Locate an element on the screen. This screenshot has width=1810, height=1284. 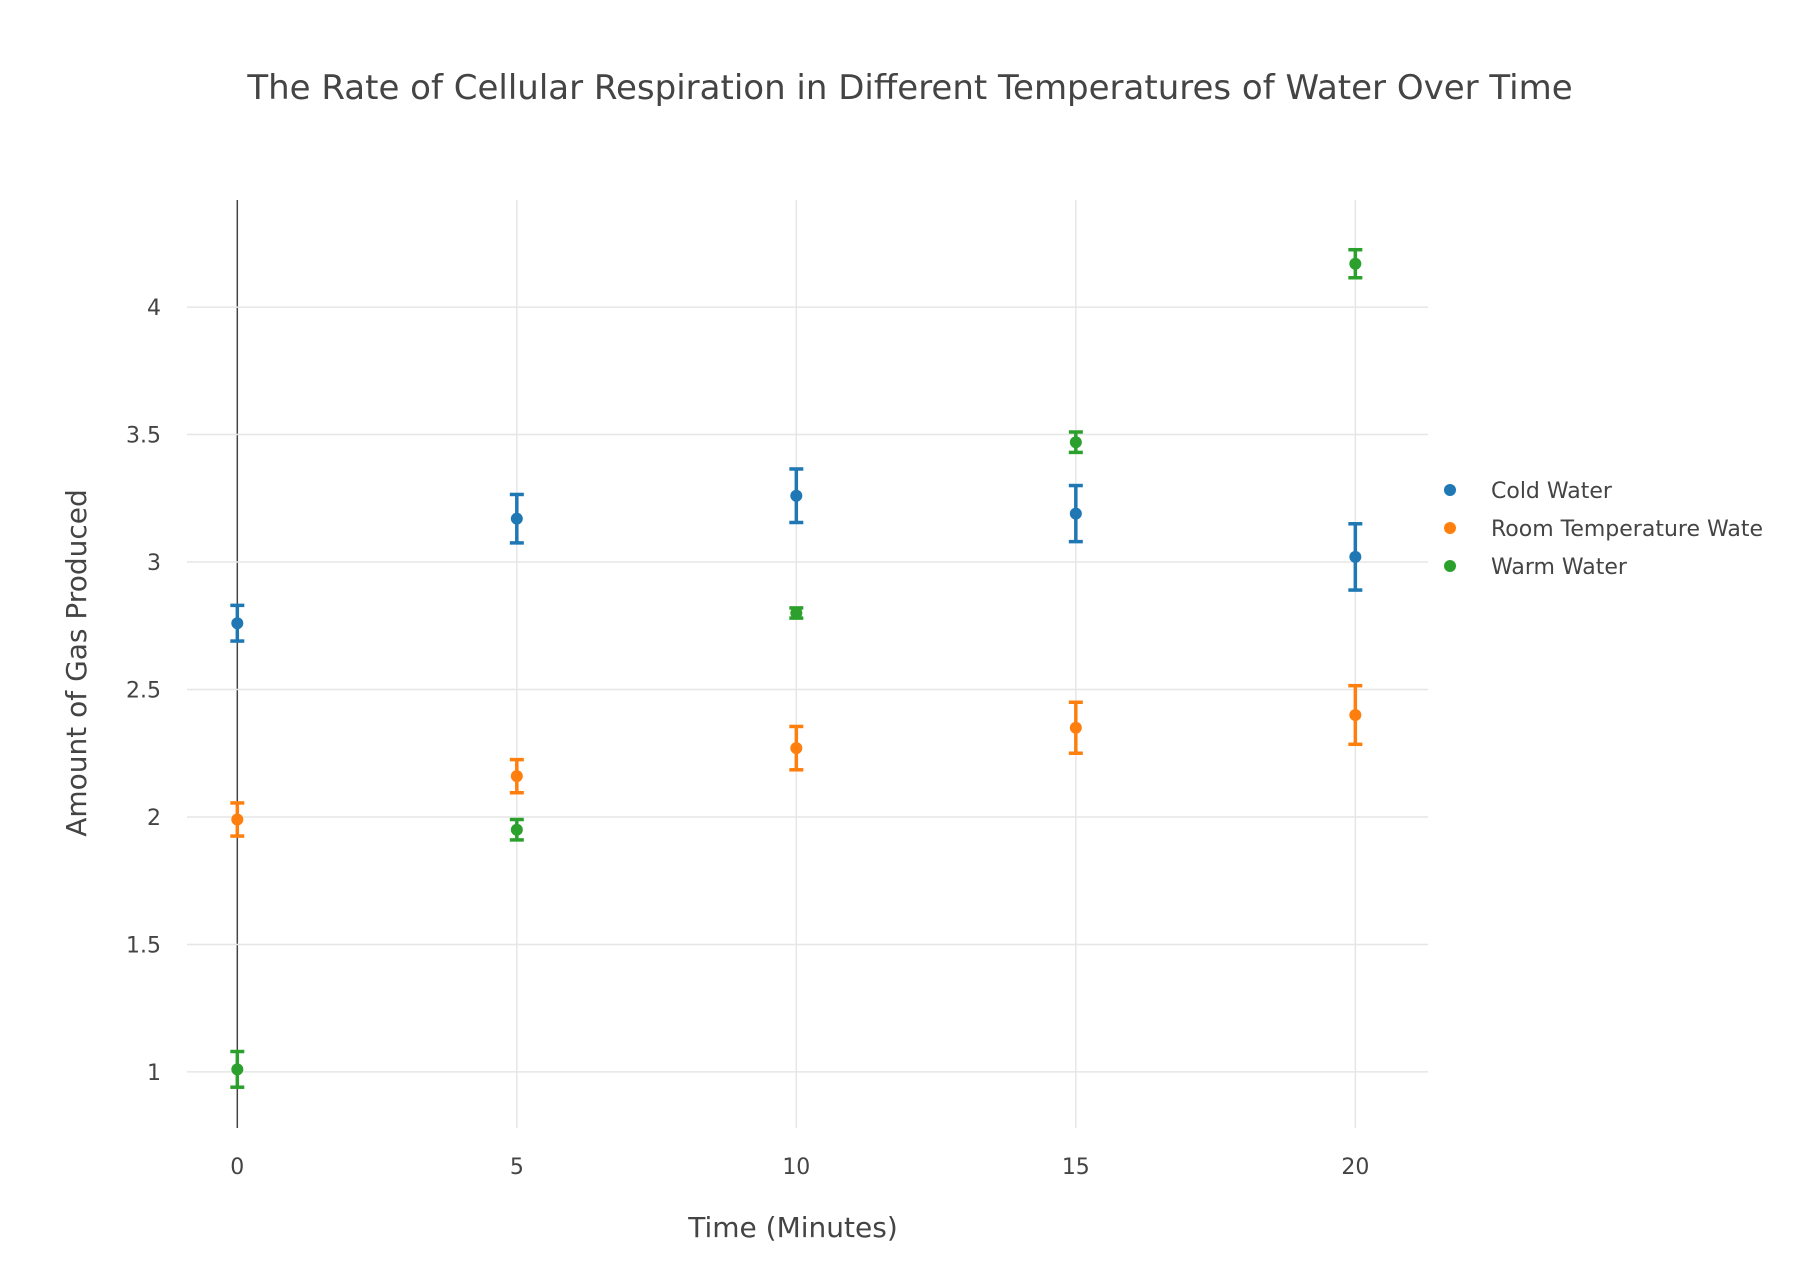
legend-item: Cold Water is located at coordinates (1528, 491).